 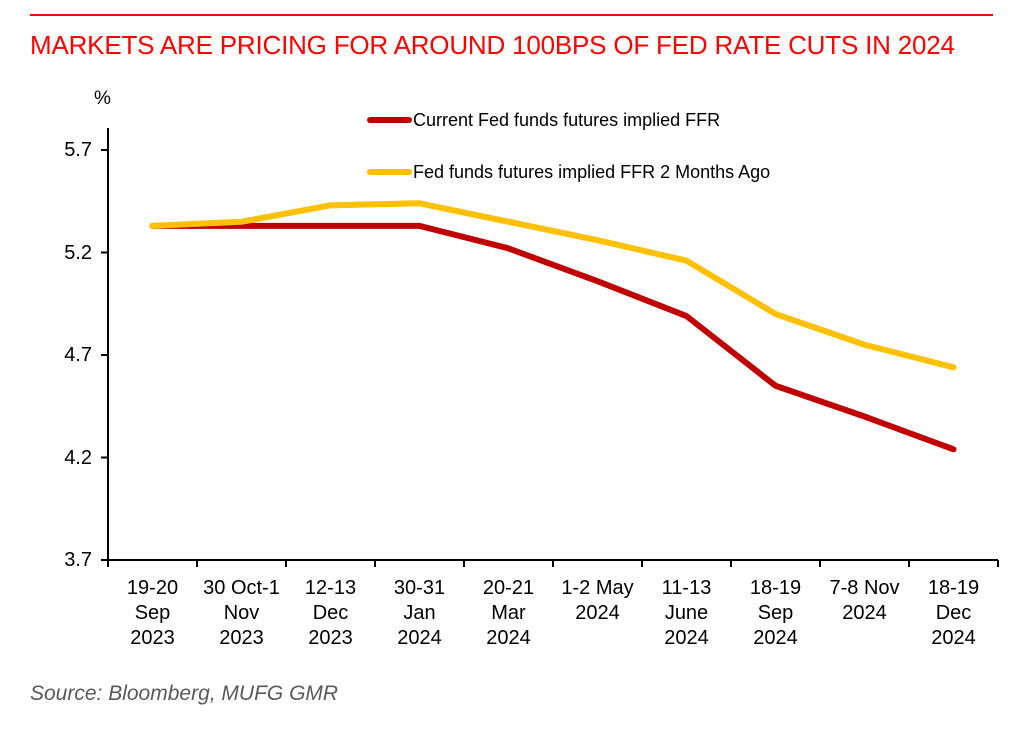 What do you see at coordinates (78, 355) in the screenshot?
I see `y-tick-label: 4.7` at bounding box center [78, 355].